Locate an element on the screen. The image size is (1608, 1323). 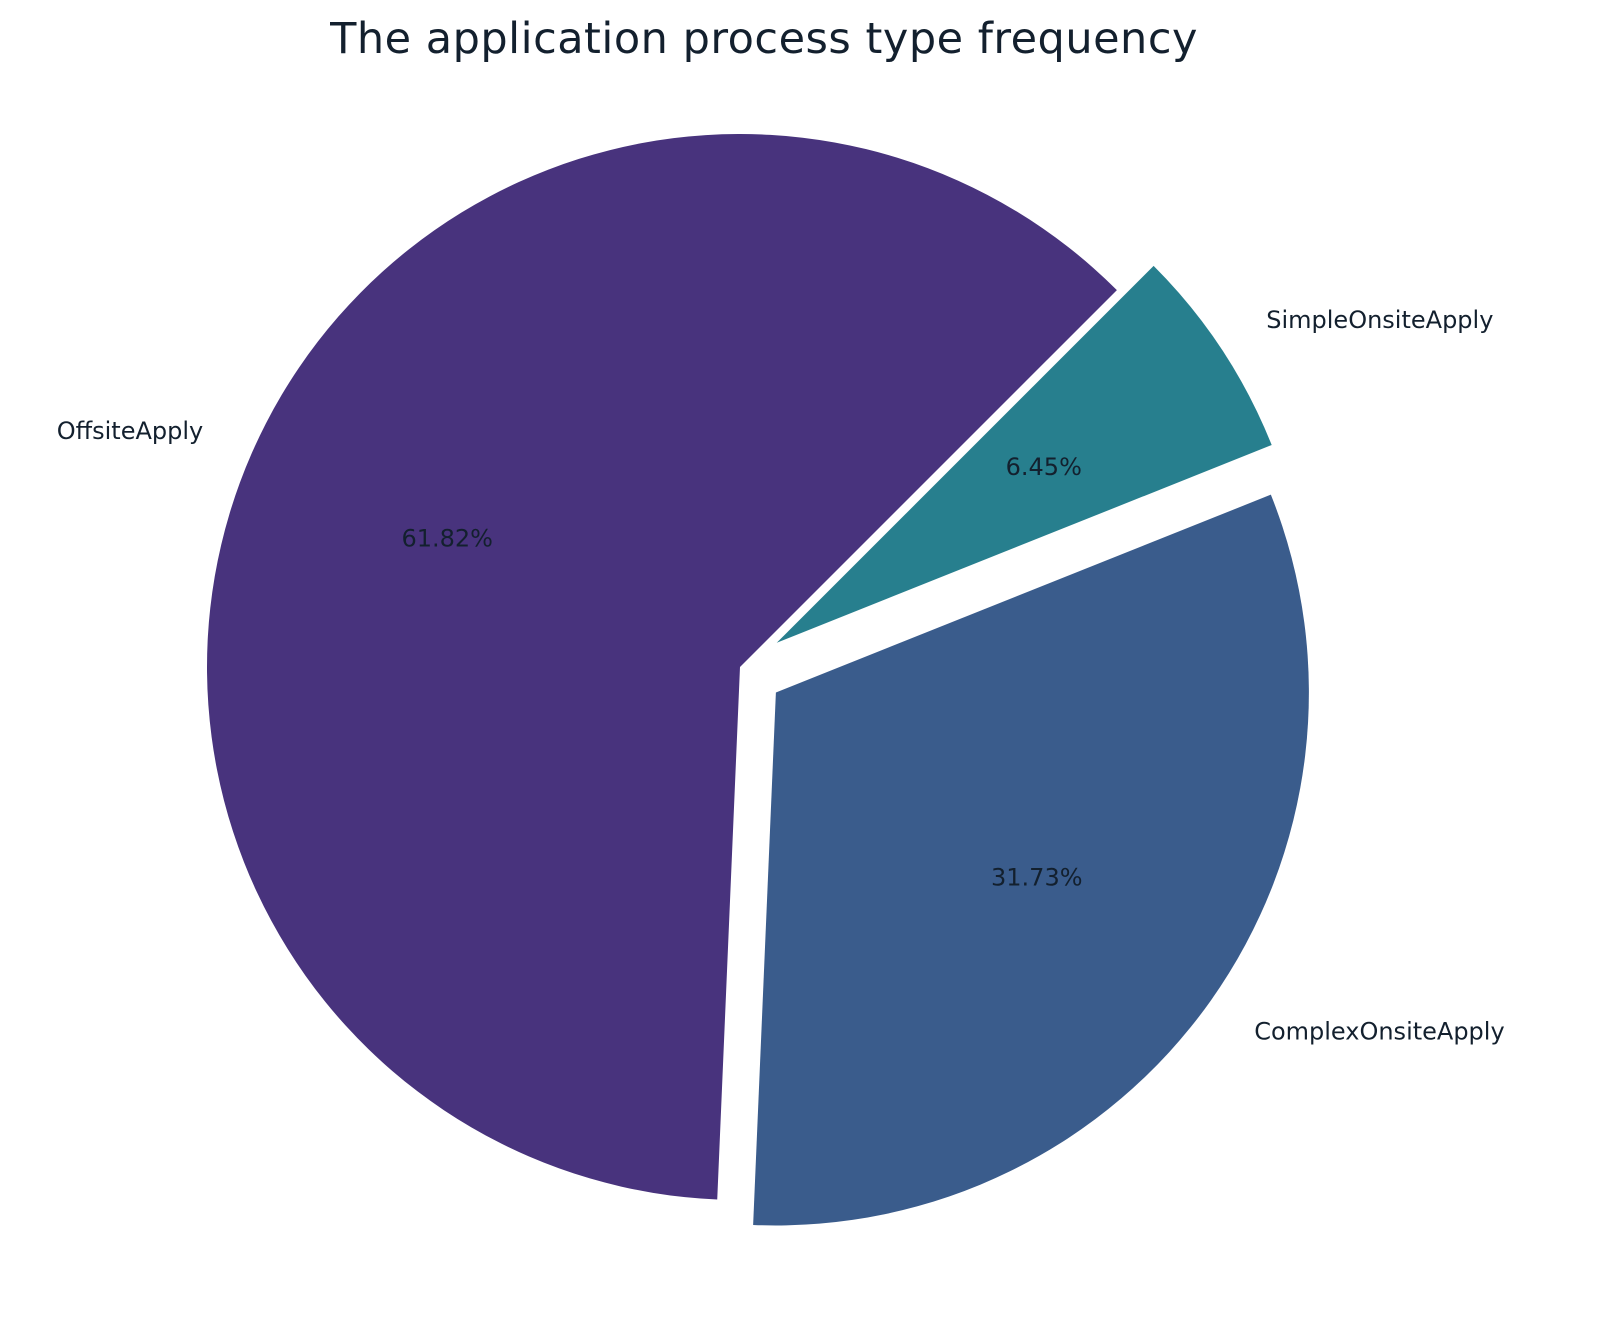
pie-pct-label-complex-onsite-apply: 31.73% is located at coordinates (1037, 877).